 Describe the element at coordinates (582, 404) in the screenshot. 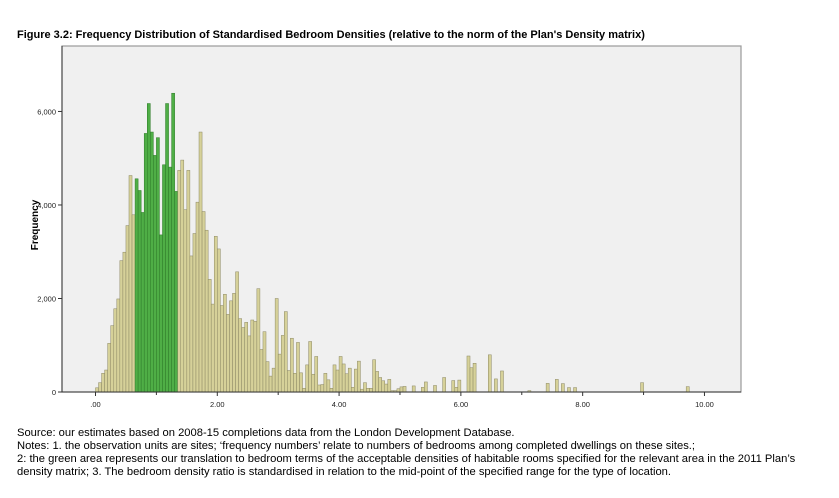

I see `x-tick-label: 8.00` at that location.